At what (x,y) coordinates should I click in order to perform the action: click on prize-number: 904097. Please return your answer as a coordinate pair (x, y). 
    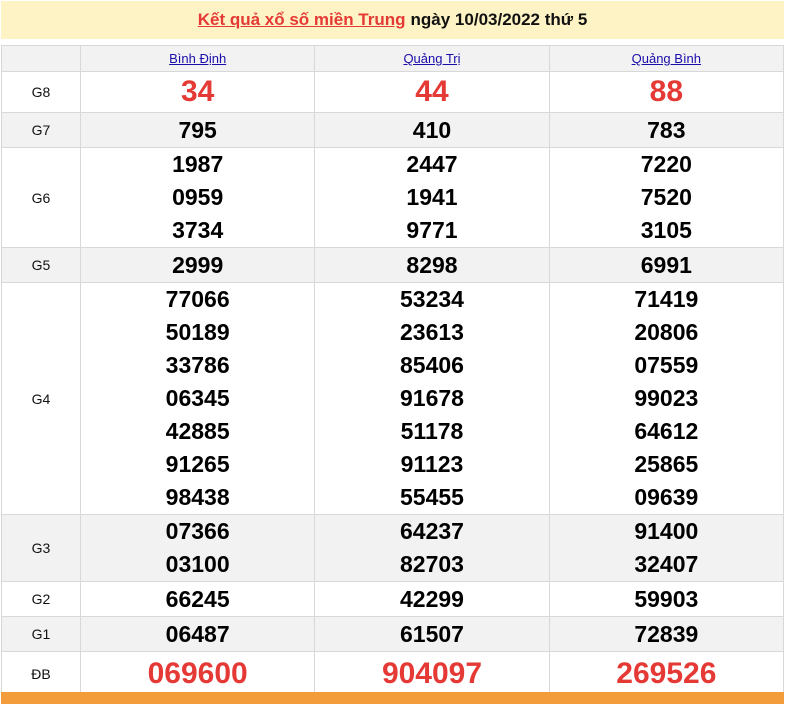
    Looking at the image, I should click on (432, 673).